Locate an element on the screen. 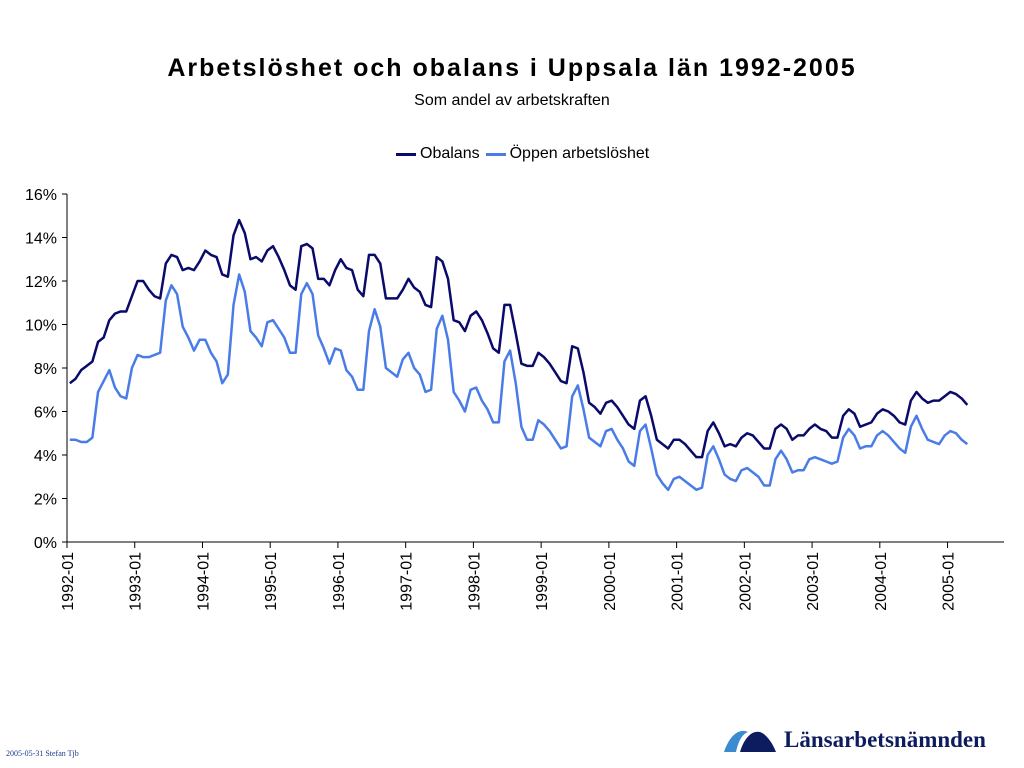  x-tick-label: 1994-01 is located at coordinates (203, 581).